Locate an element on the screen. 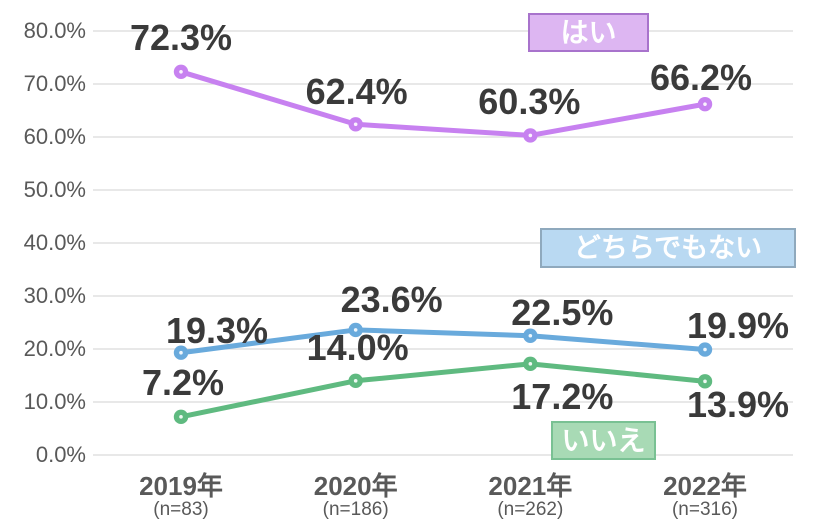 This screenshot has width=815, height=529. y-tick-label: 20.0% is located at coordinates (54, 348).